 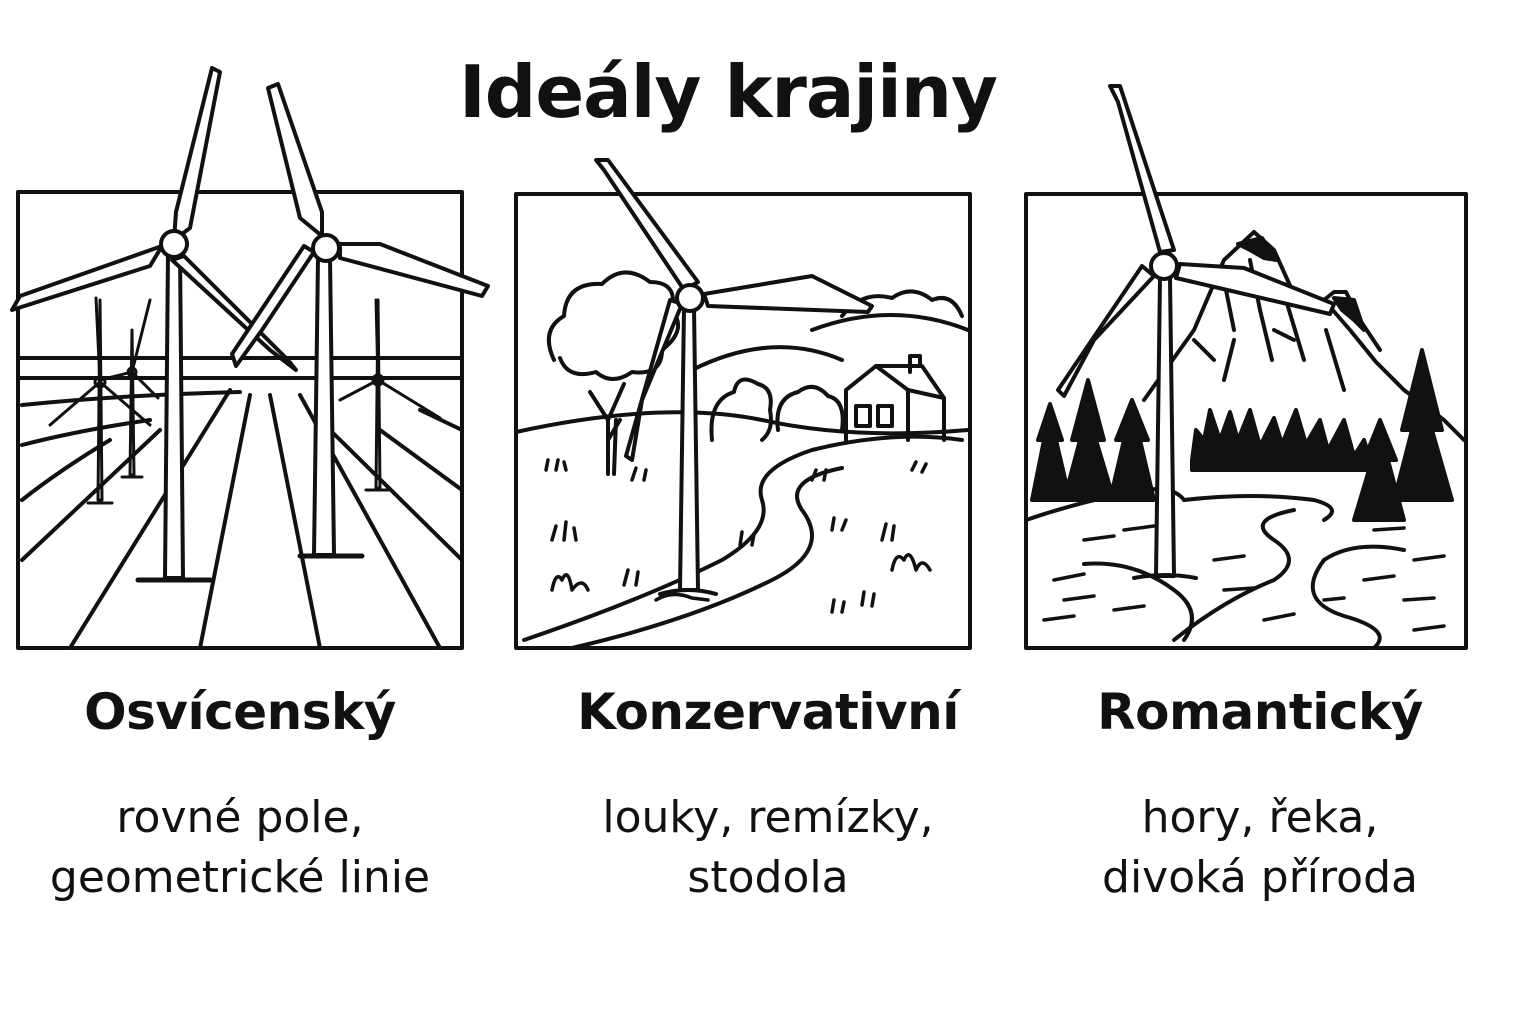 I want to click on description-romantic: hory, řeka, divoká příroda, so click(x=1260, y=848).